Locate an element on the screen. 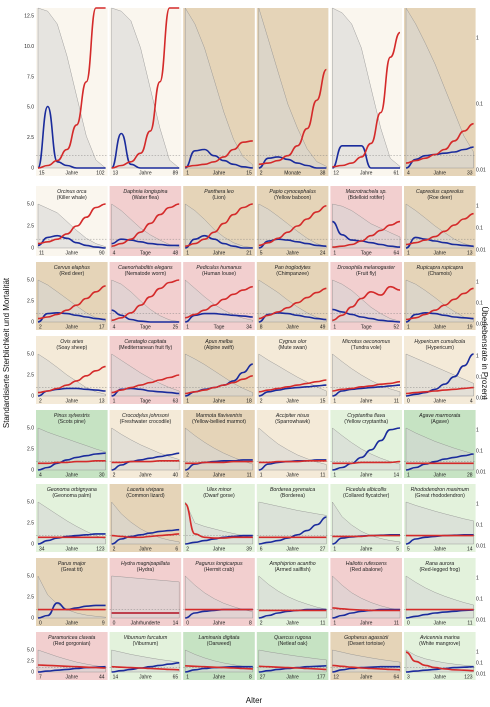 This screenshot has height=707, width=490. panel: Cygnus olor(Mute swan) 2 Jahre 15 is located at coordinates (292, 370).